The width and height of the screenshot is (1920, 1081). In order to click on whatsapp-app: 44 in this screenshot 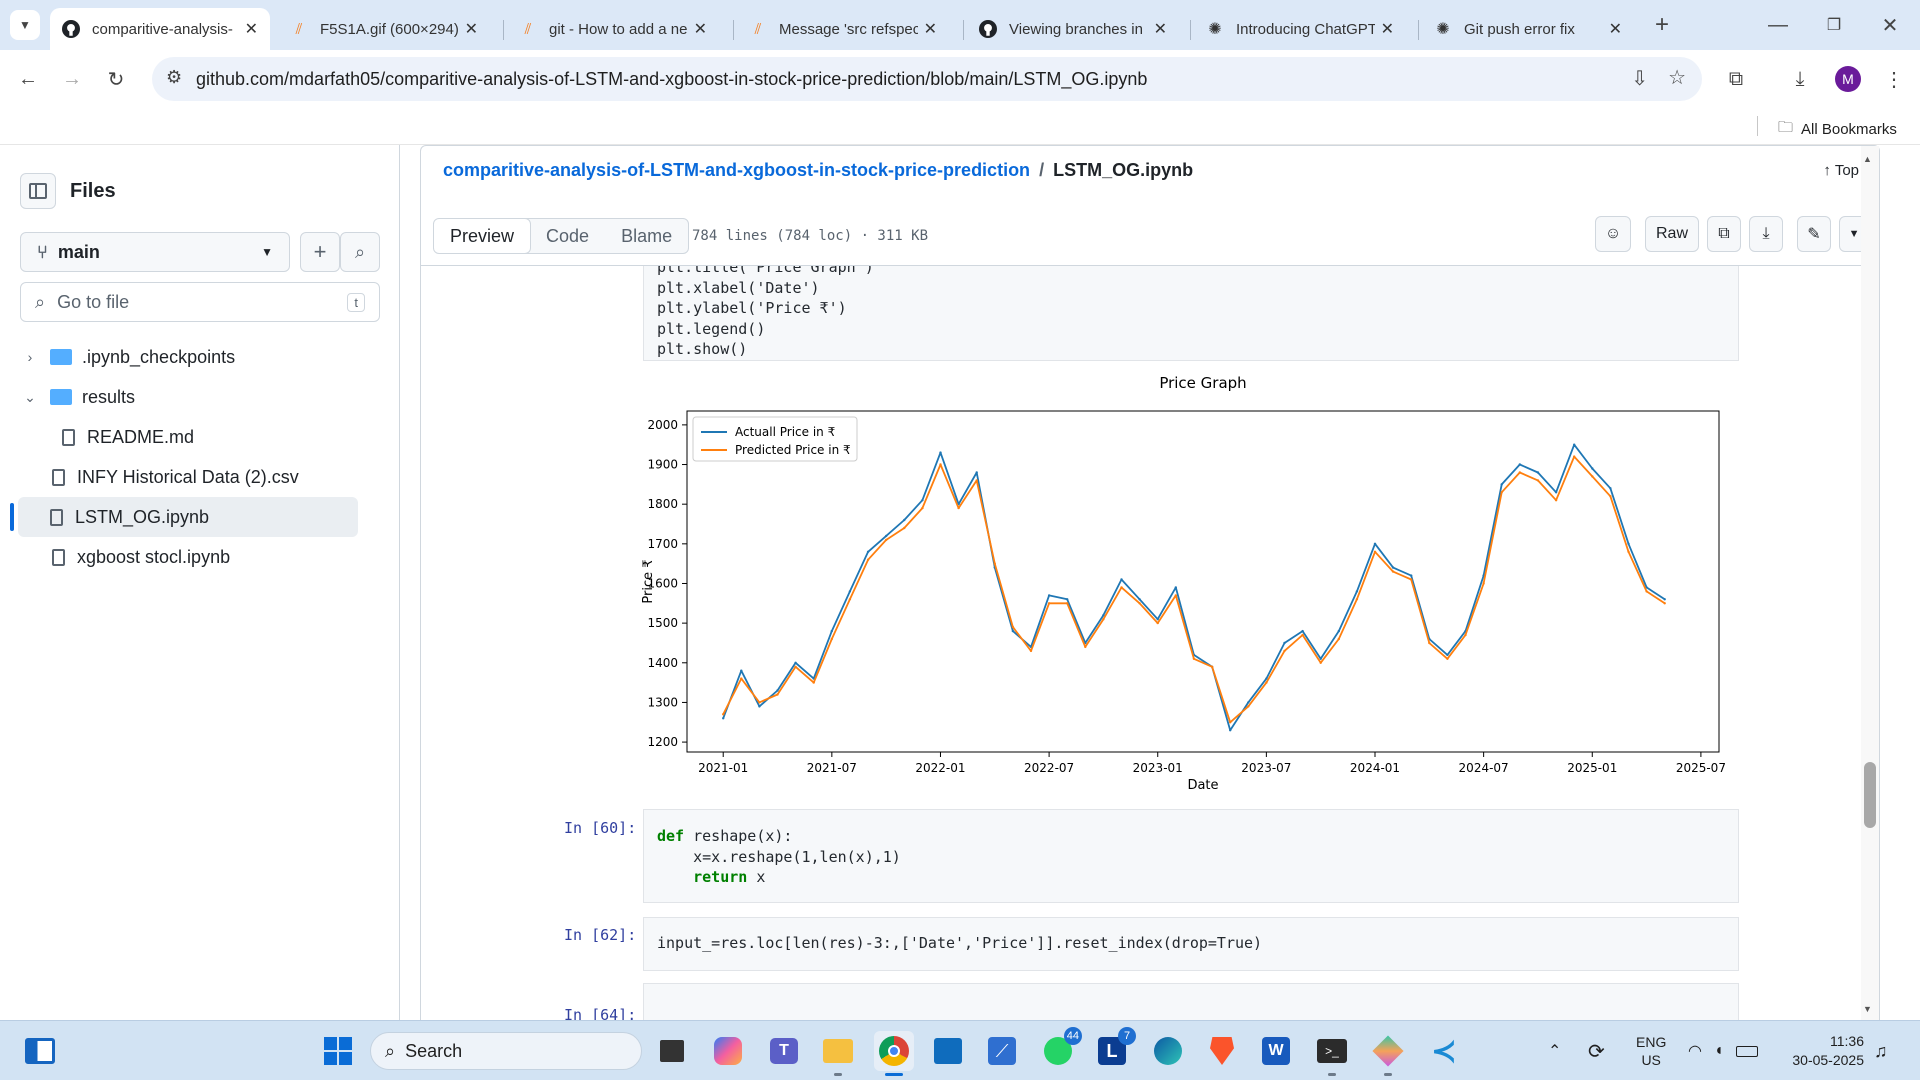, I will do `click(1060, 1049)`.